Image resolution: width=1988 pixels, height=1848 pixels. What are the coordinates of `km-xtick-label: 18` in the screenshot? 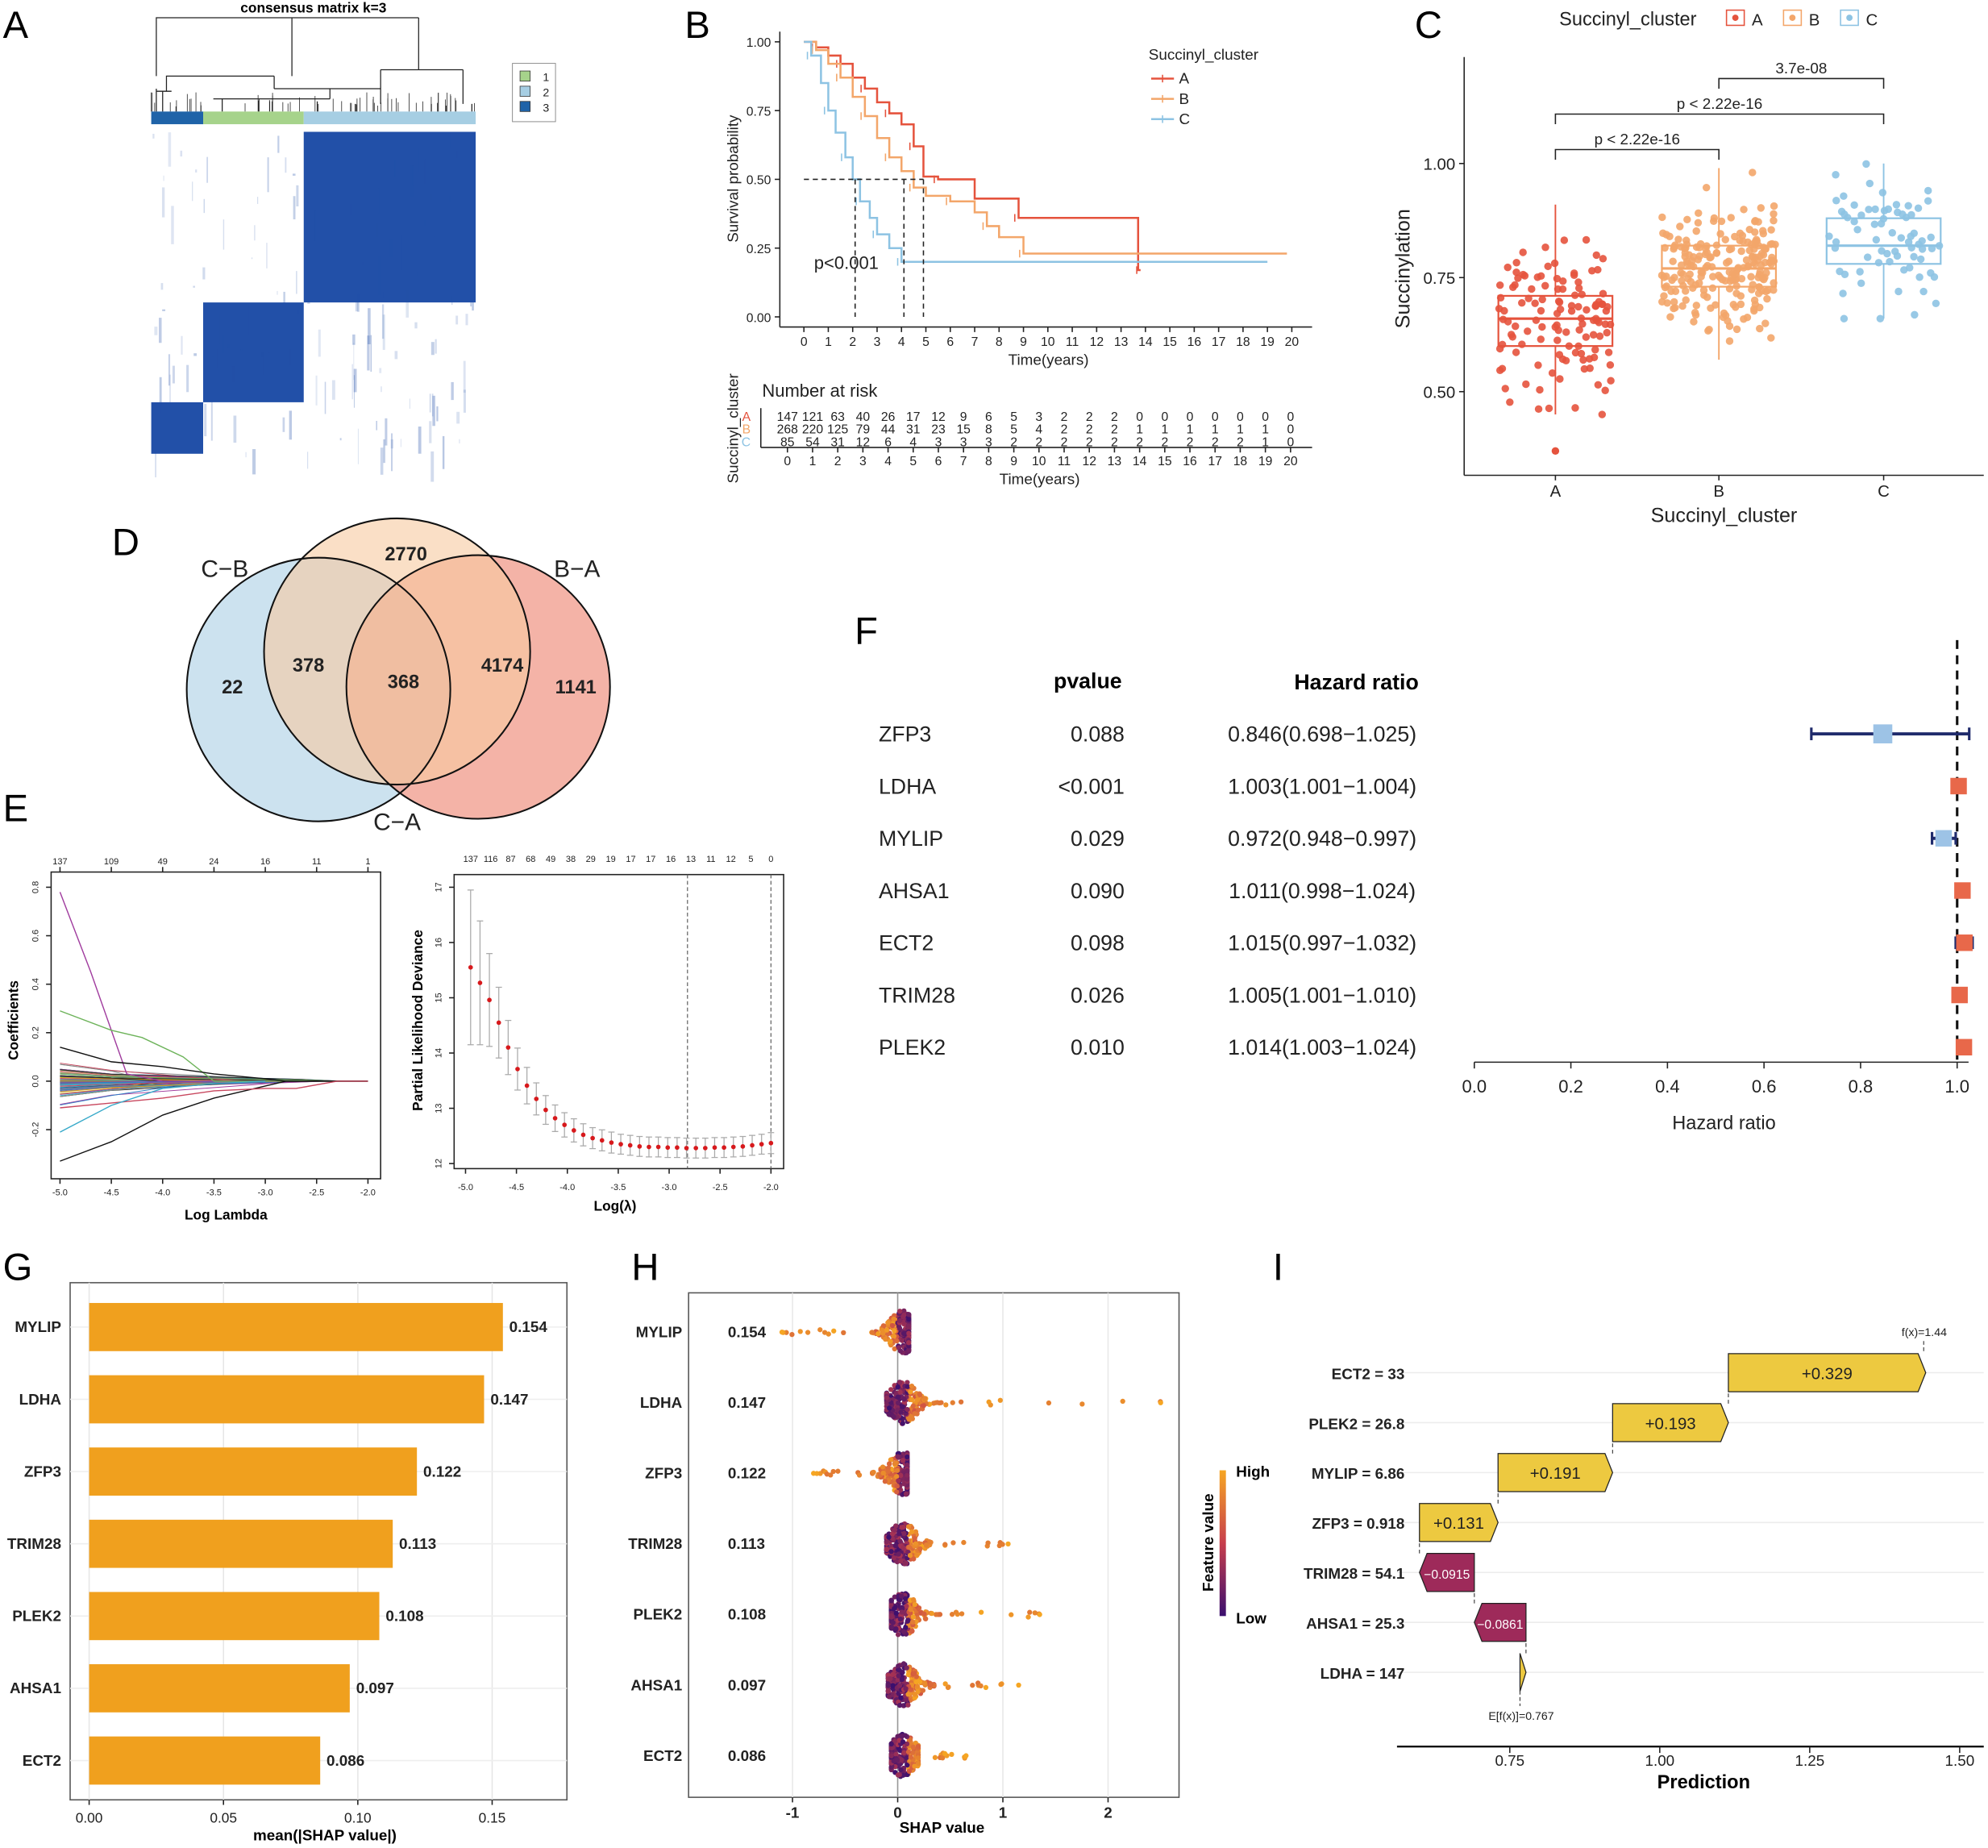 It's located at (1243, 342).